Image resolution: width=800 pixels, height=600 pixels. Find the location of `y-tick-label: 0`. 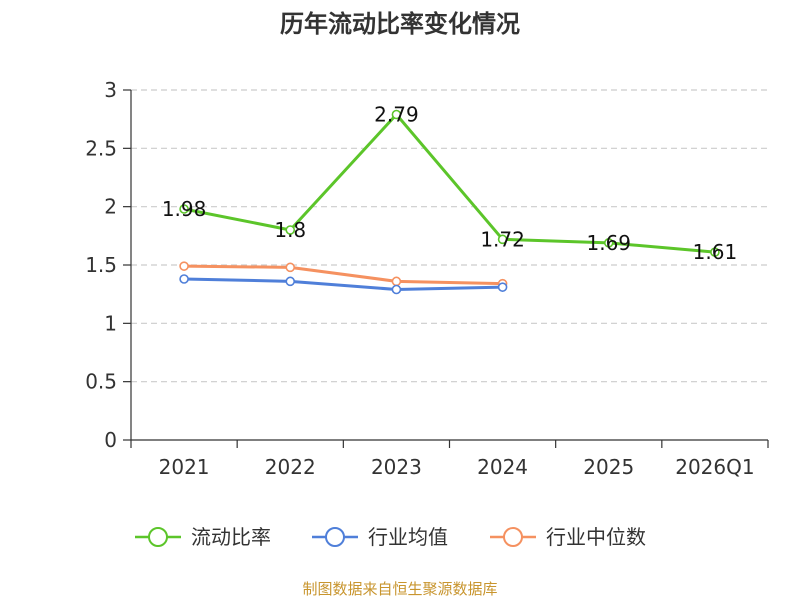

y-tick-label: 0 is located at coordinates (110, 440).